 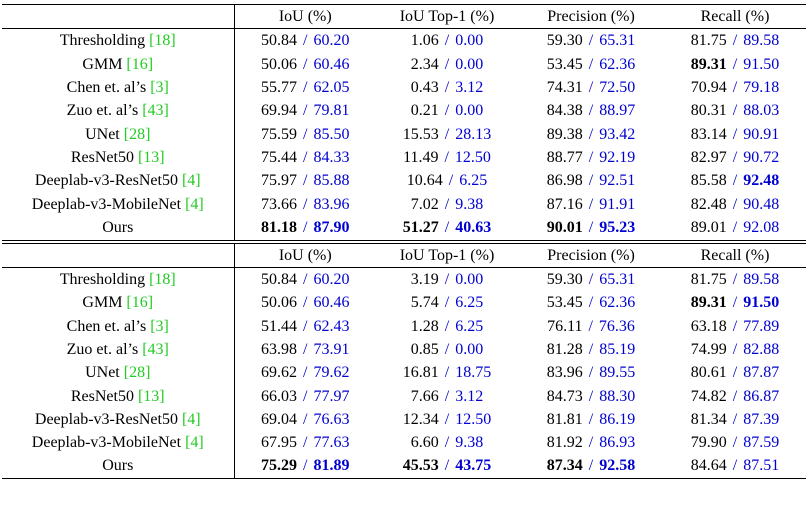 What do you see at coordinates (424, 64) in the screenshot?
I see `value: 2.34` at bounding box center [424, 64].